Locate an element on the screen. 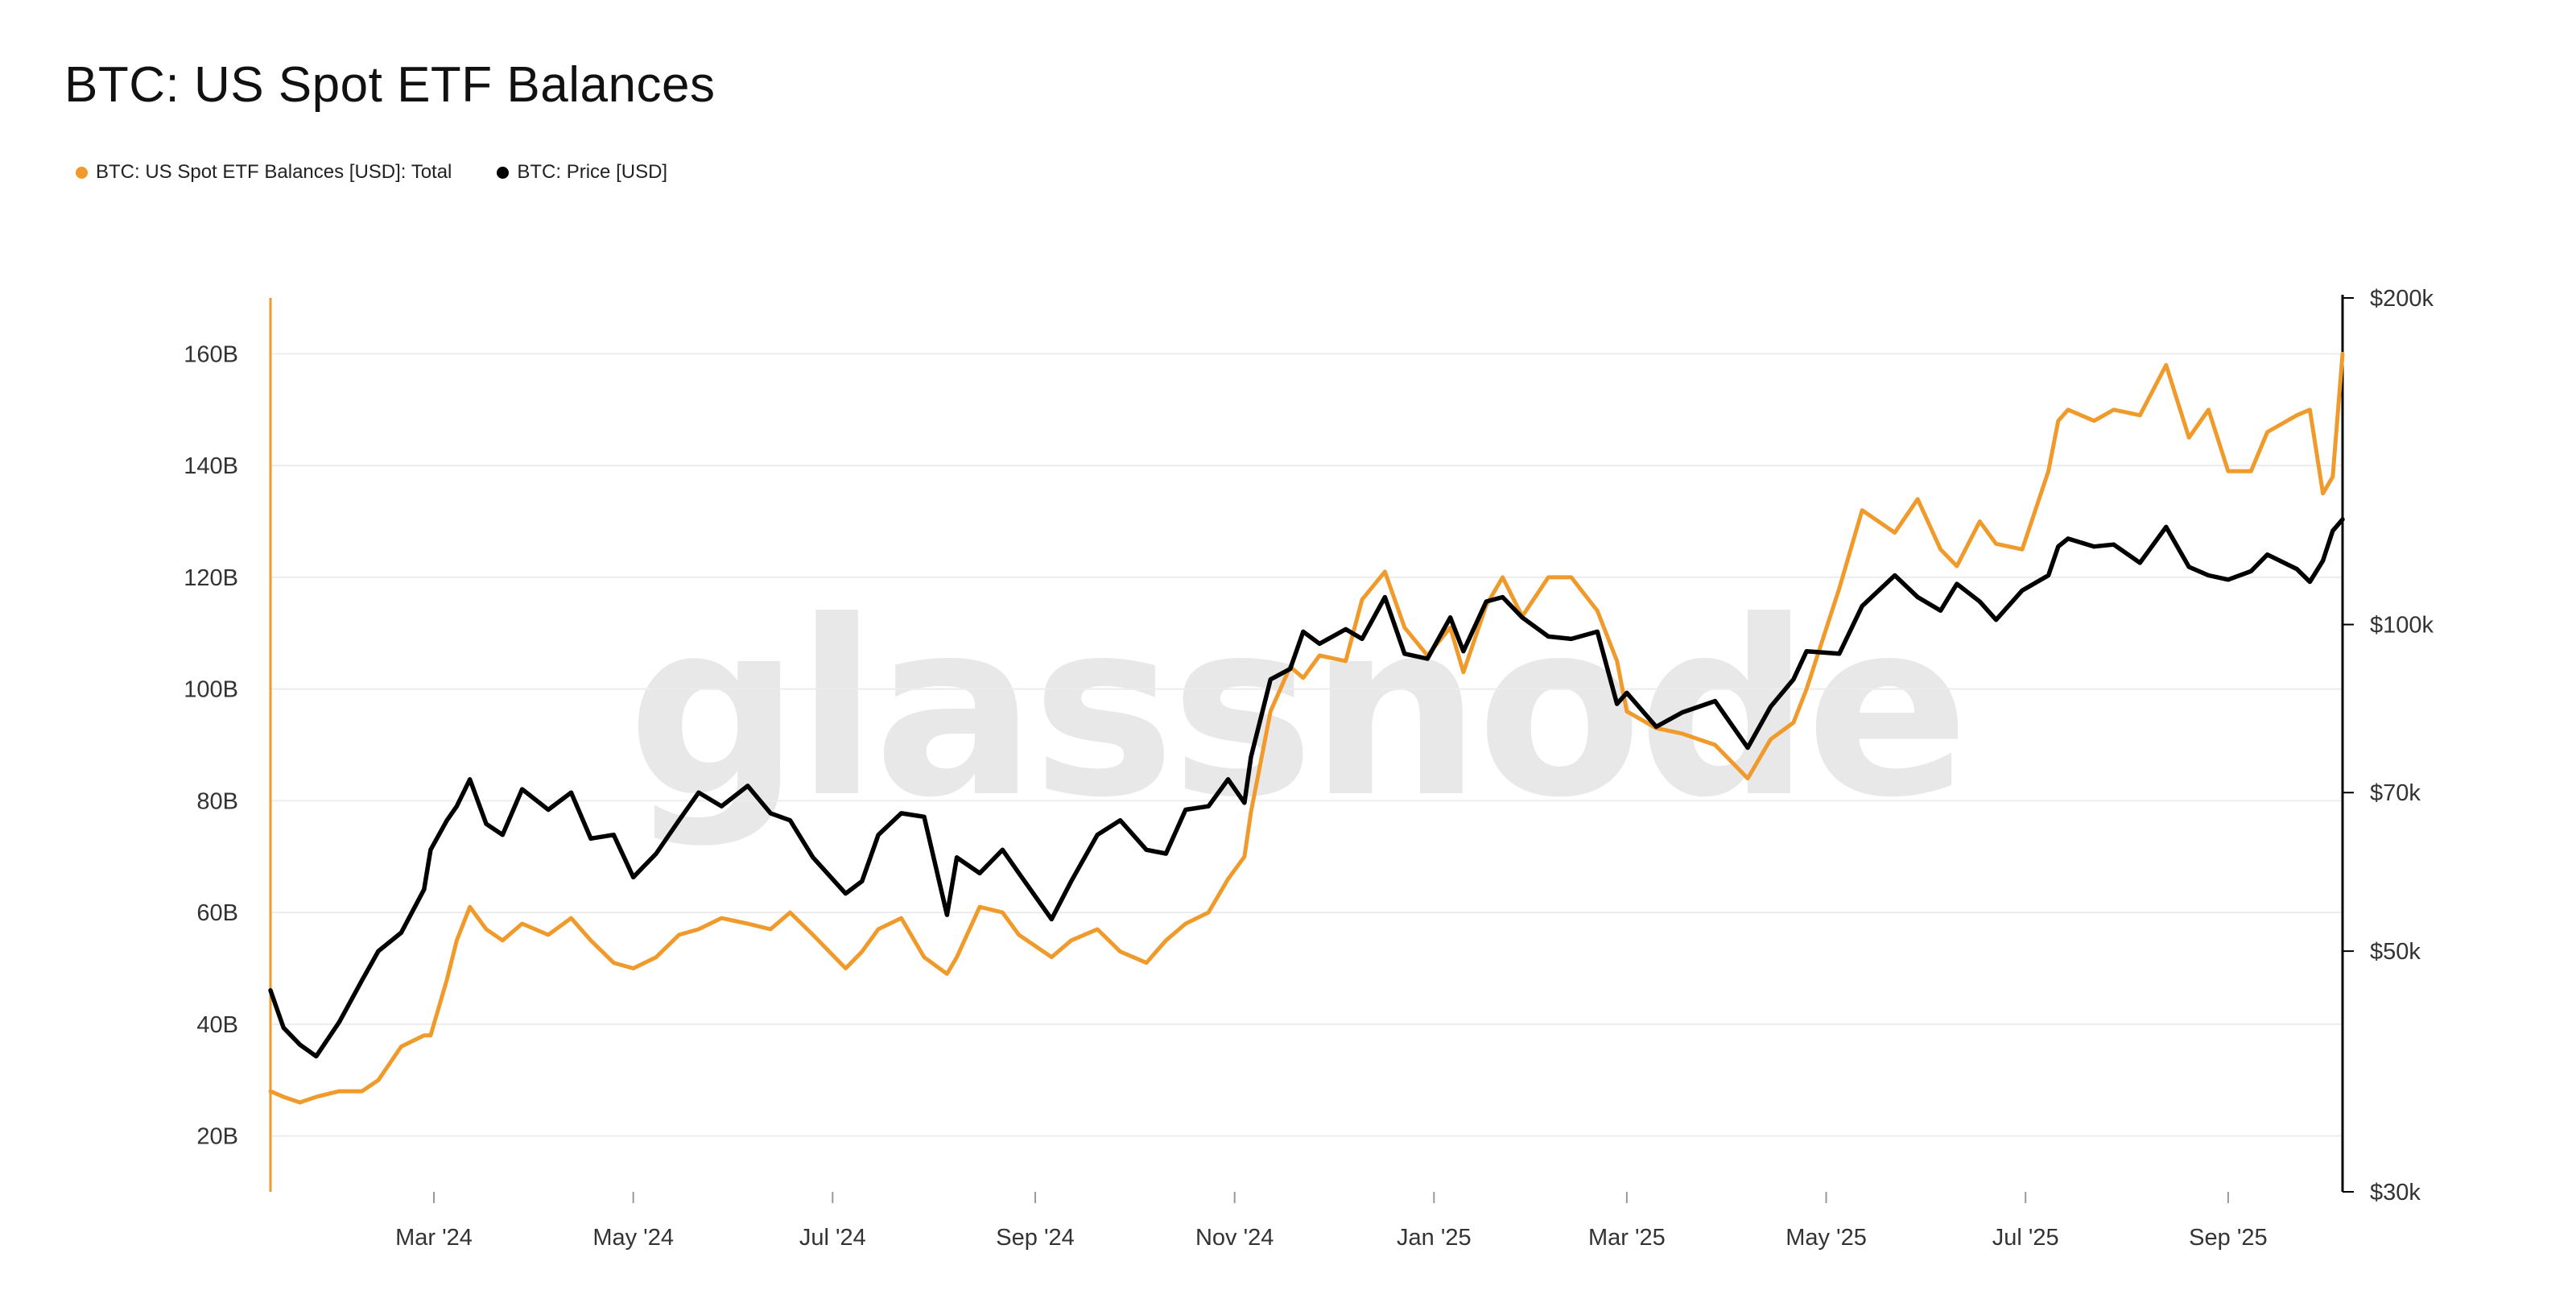 This screenshot has height=1311, width=2576. legend-label-etf-balances: BTC: US Spot ETF Balances [USD]: Total is located at coordinates (274, 172).